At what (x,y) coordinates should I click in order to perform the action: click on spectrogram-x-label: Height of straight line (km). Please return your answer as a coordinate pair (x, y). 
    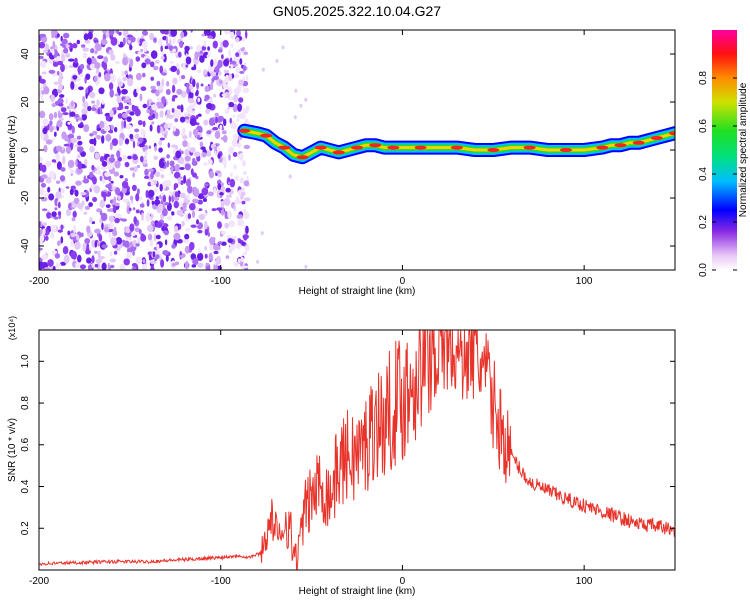
    Looking at the image, I should click on (357, 291).